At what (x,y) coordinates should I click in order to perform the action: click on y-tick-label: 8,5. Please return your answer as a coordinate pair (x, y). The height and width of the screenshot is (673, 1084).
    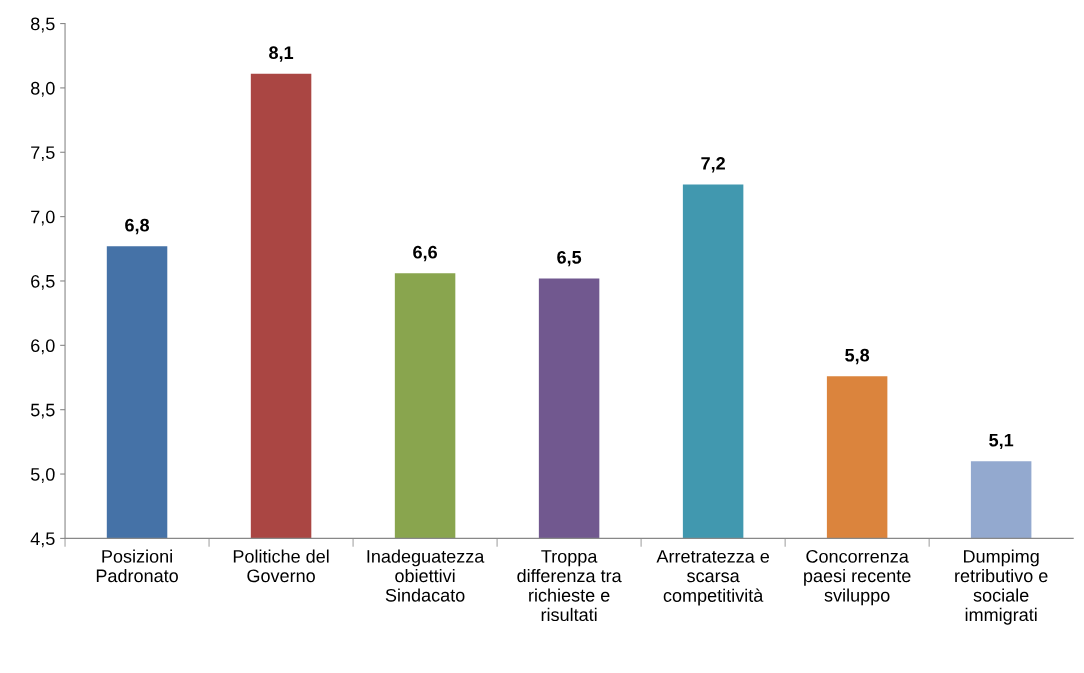
    Looking at the image, I should click on (43, 25).